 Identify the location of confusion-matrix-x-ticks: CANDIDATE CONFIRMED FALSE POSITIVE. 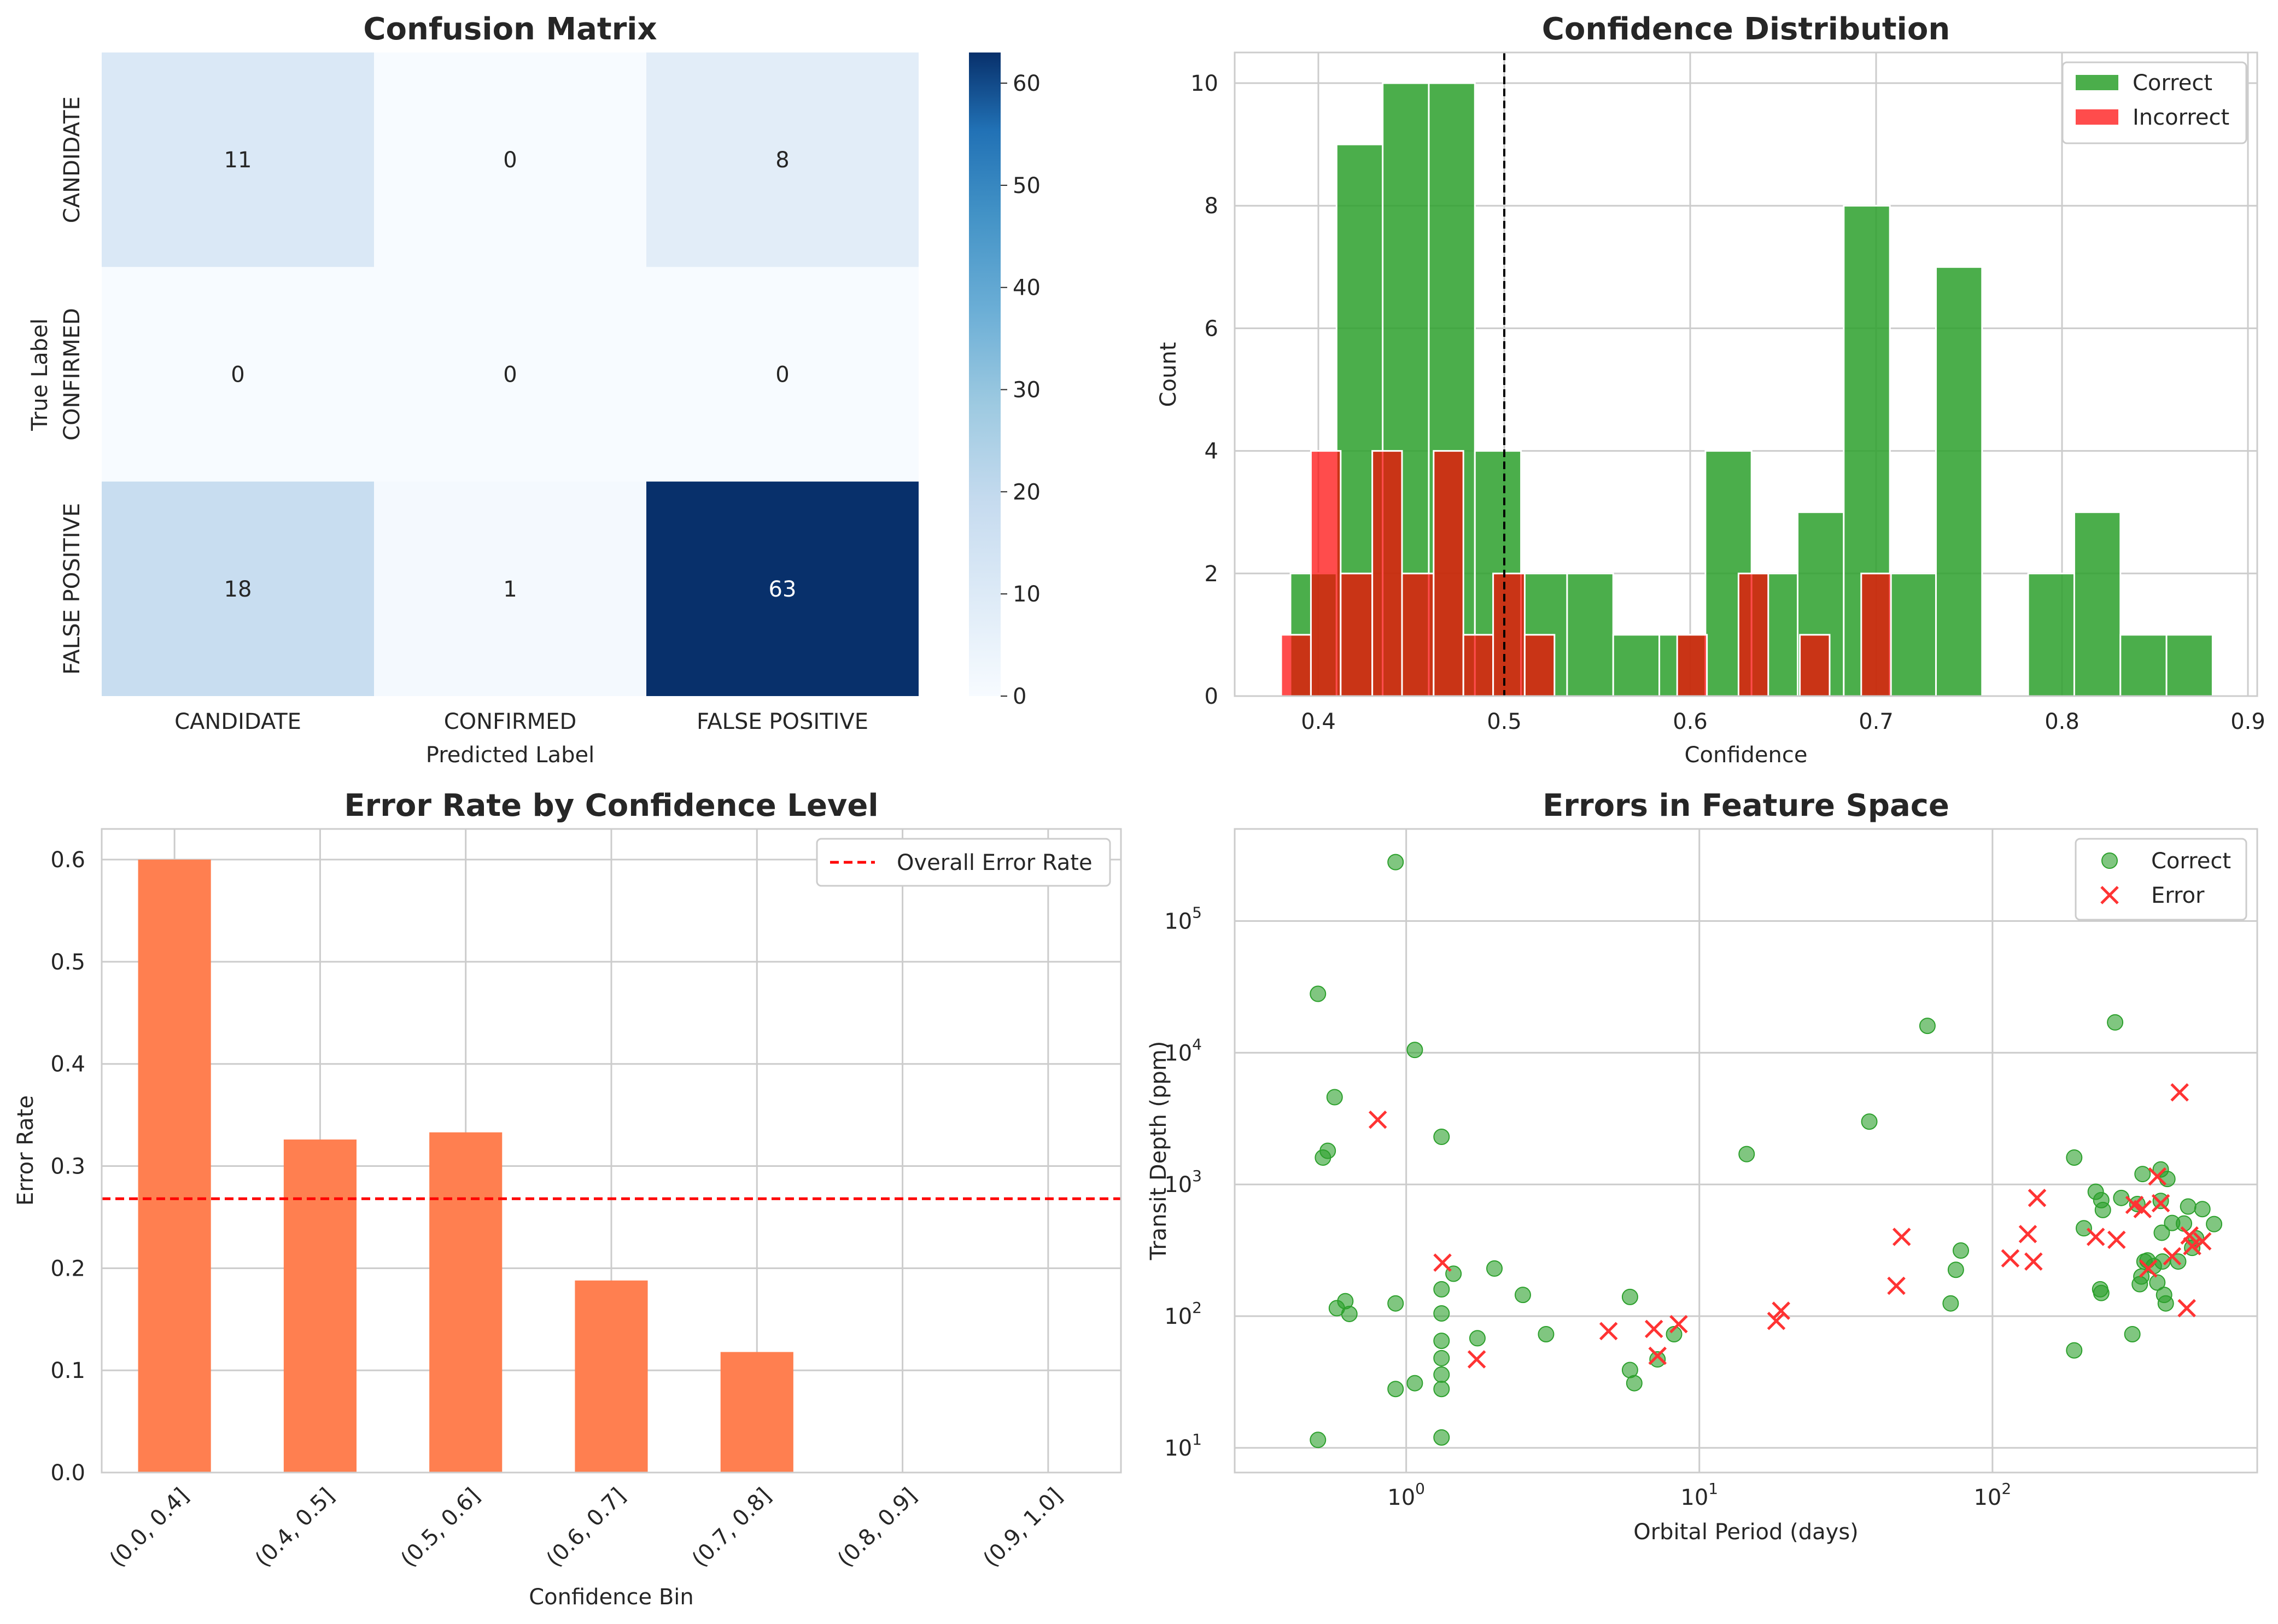
(521, 721).